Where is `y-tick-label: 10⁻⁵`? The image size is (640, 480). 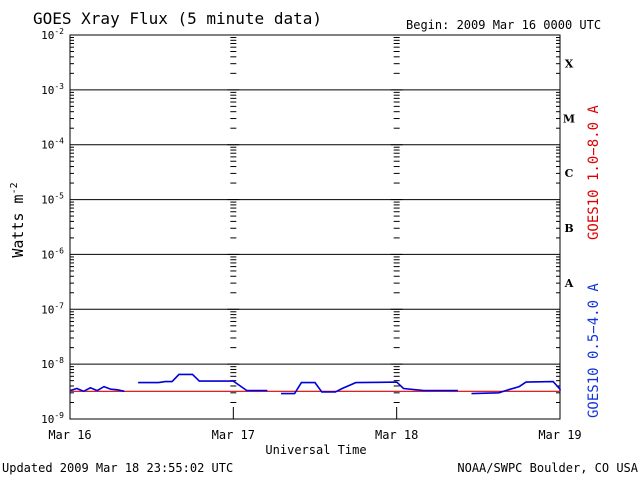
y-tick-label: 10⁻⁵ is located at coordinates (52, 199).